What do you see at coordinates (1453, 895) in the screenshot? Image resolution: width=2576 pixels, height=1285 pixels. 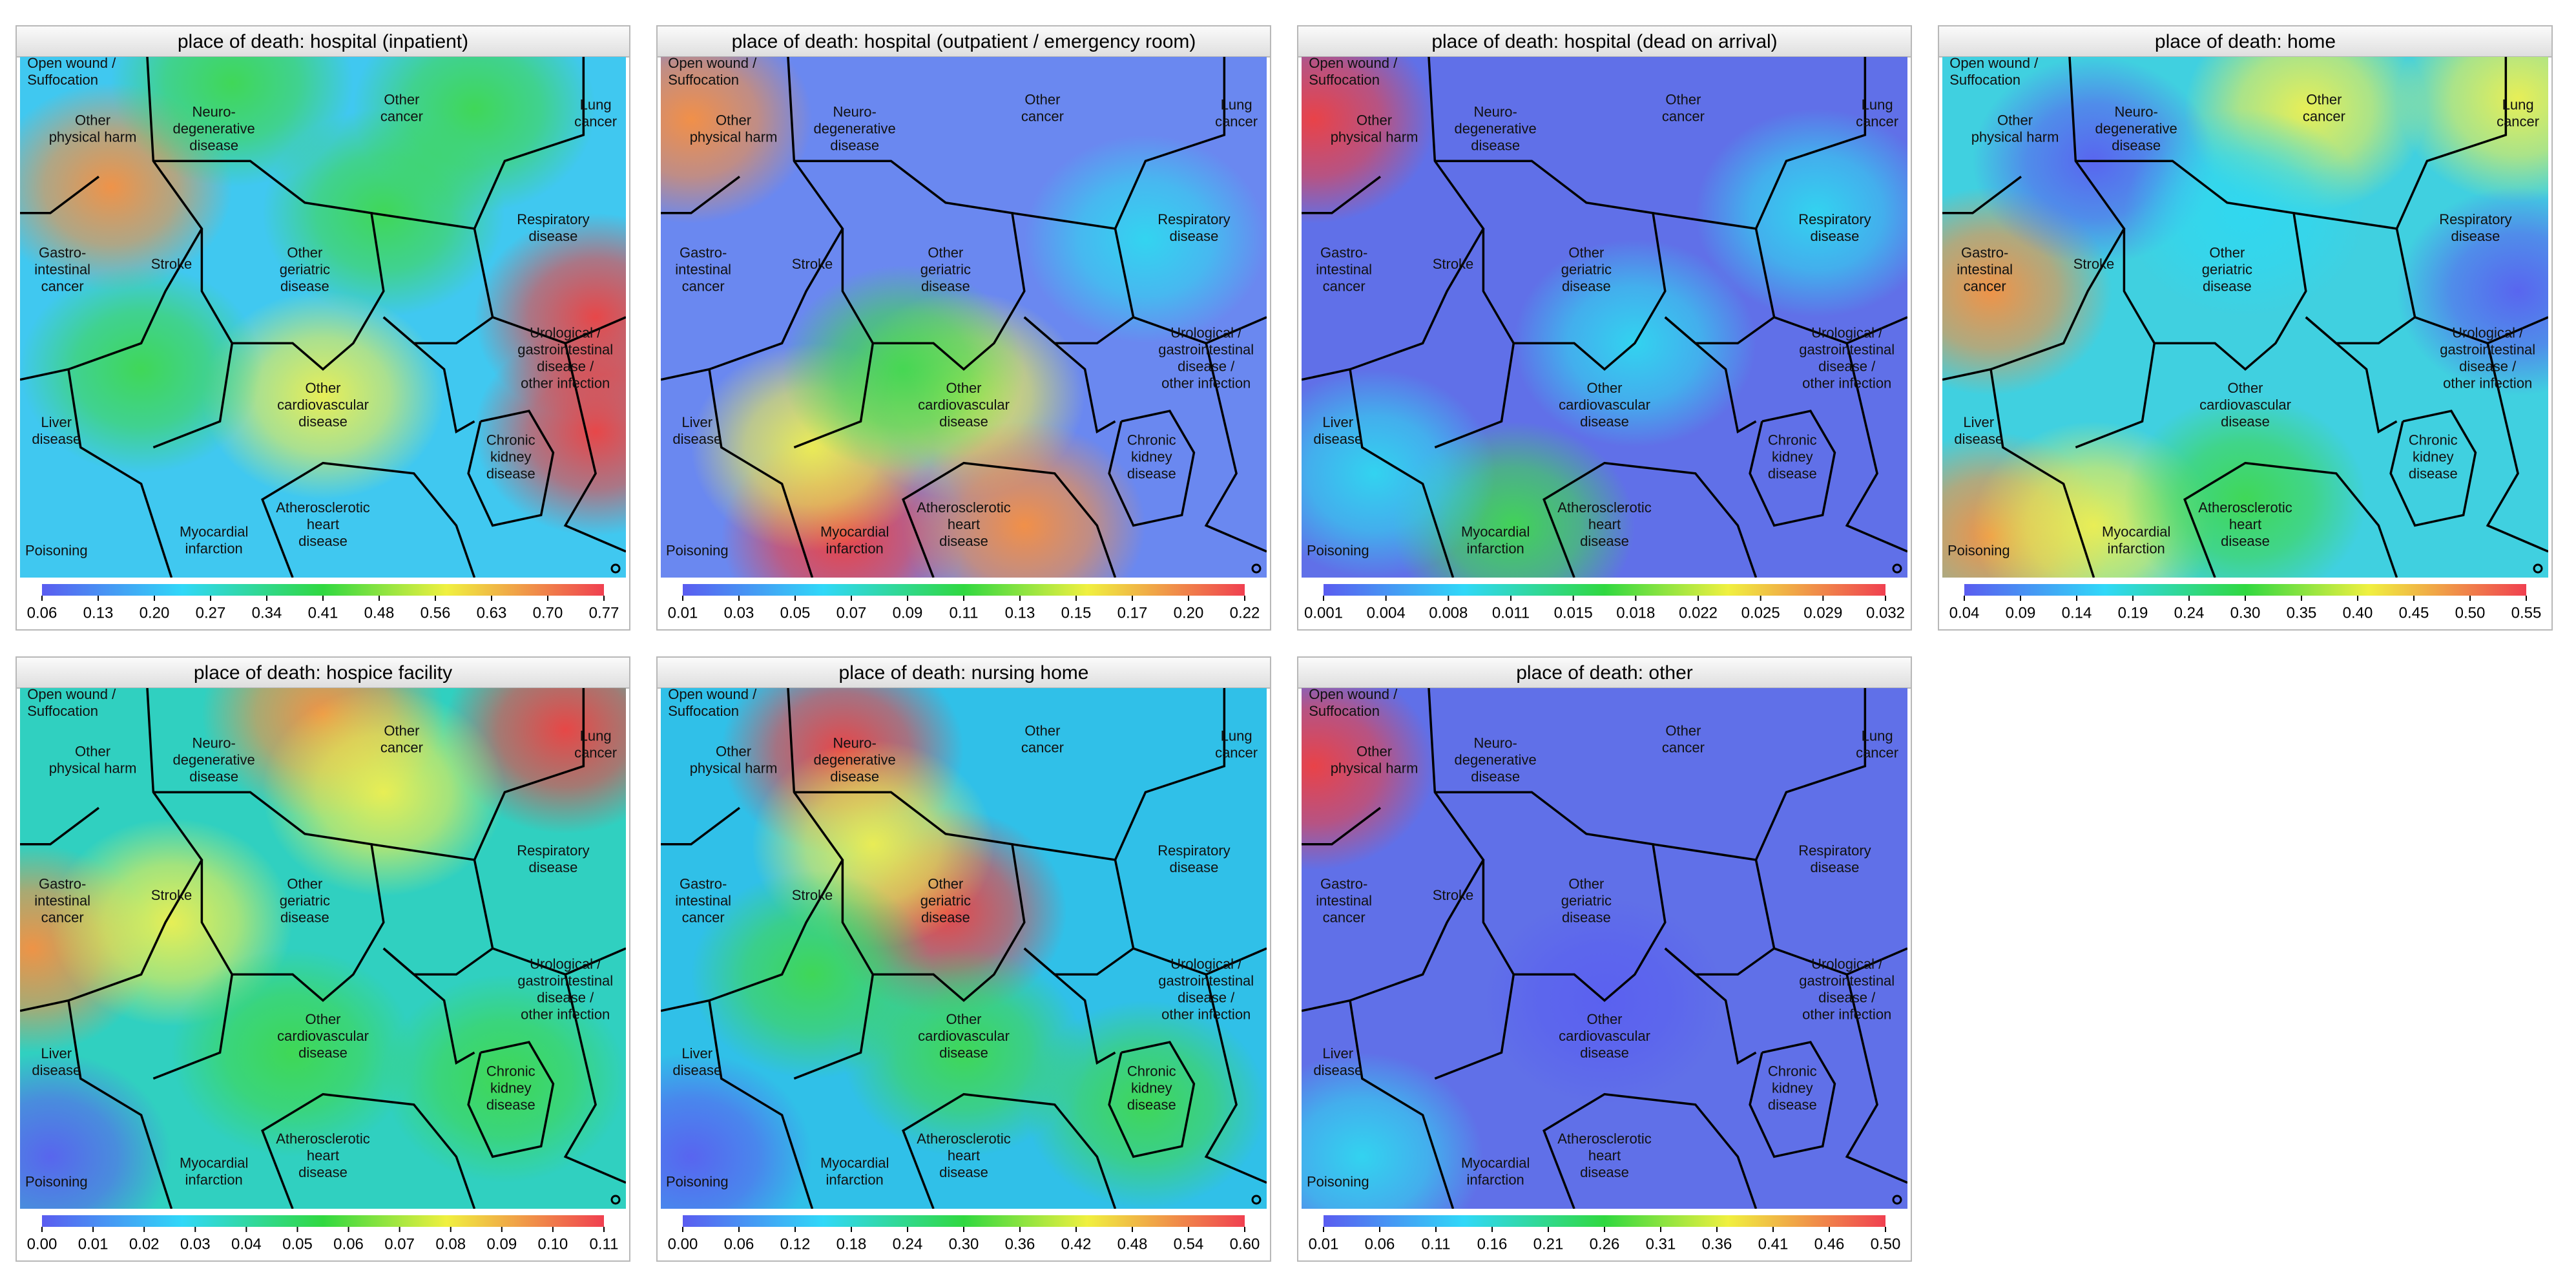 I see `region-label: Stroke` at bounding box center [1453, 895].